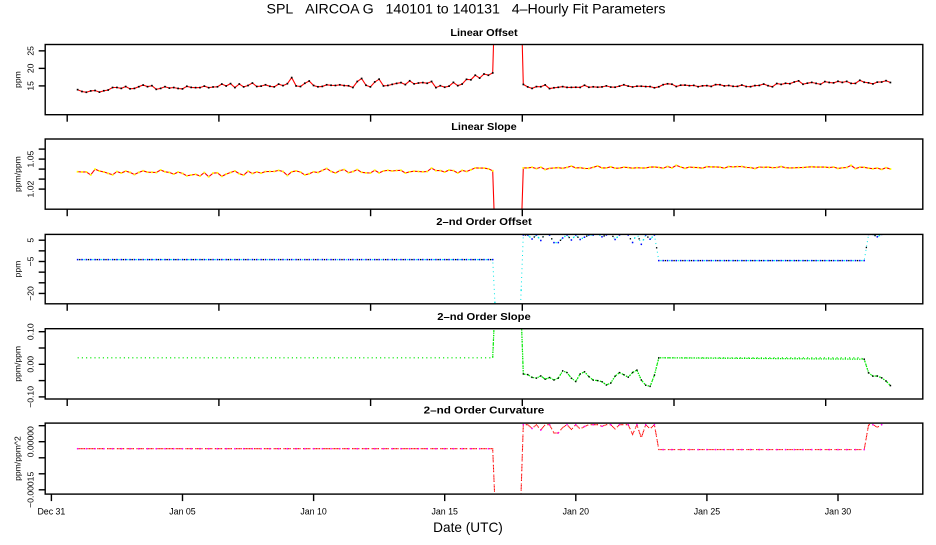 The width and height of the screenshot is (936, 545). Describe the element at coordinates (31, 441) in the screenshot. I see `svg-text: 0.00000` at that location.